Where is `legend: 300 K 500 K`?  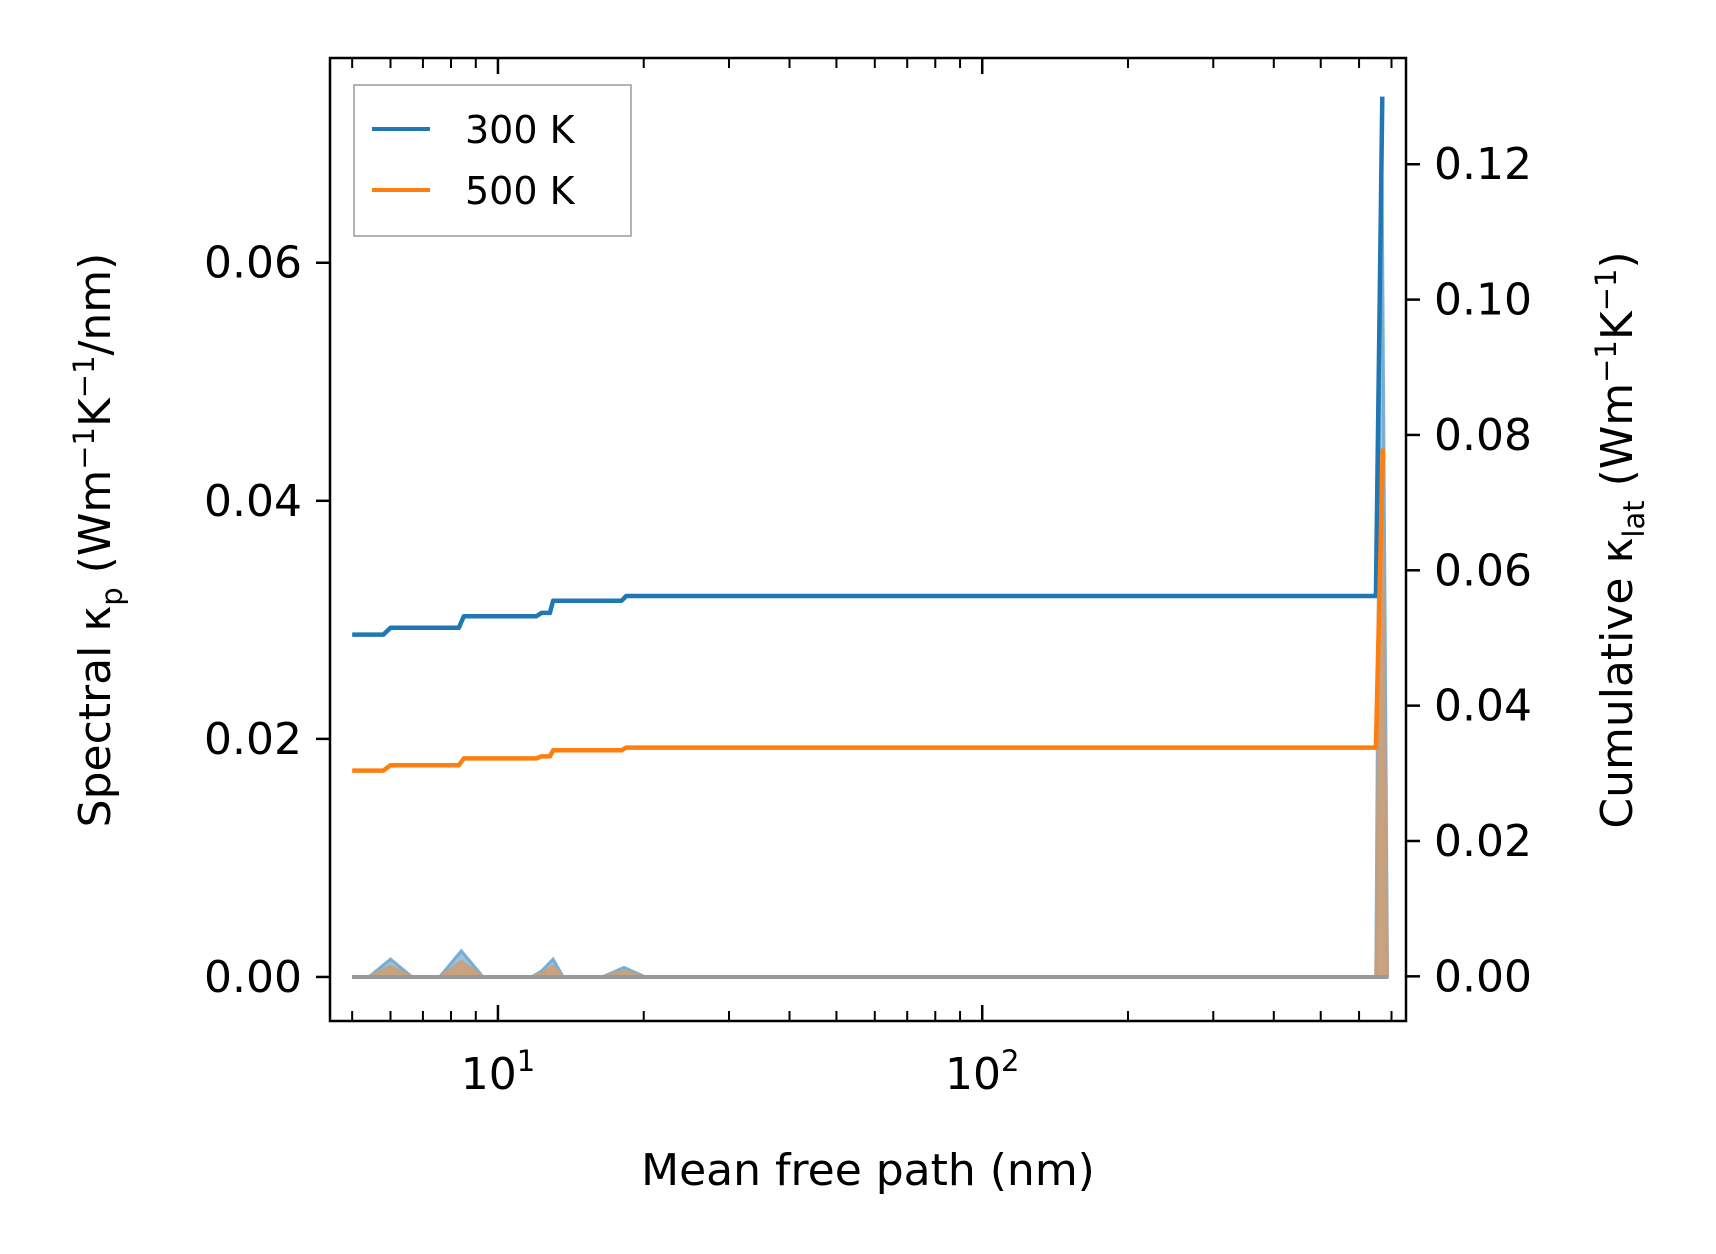
legend: 300 K 500 K is located at coordinates (492, 160).